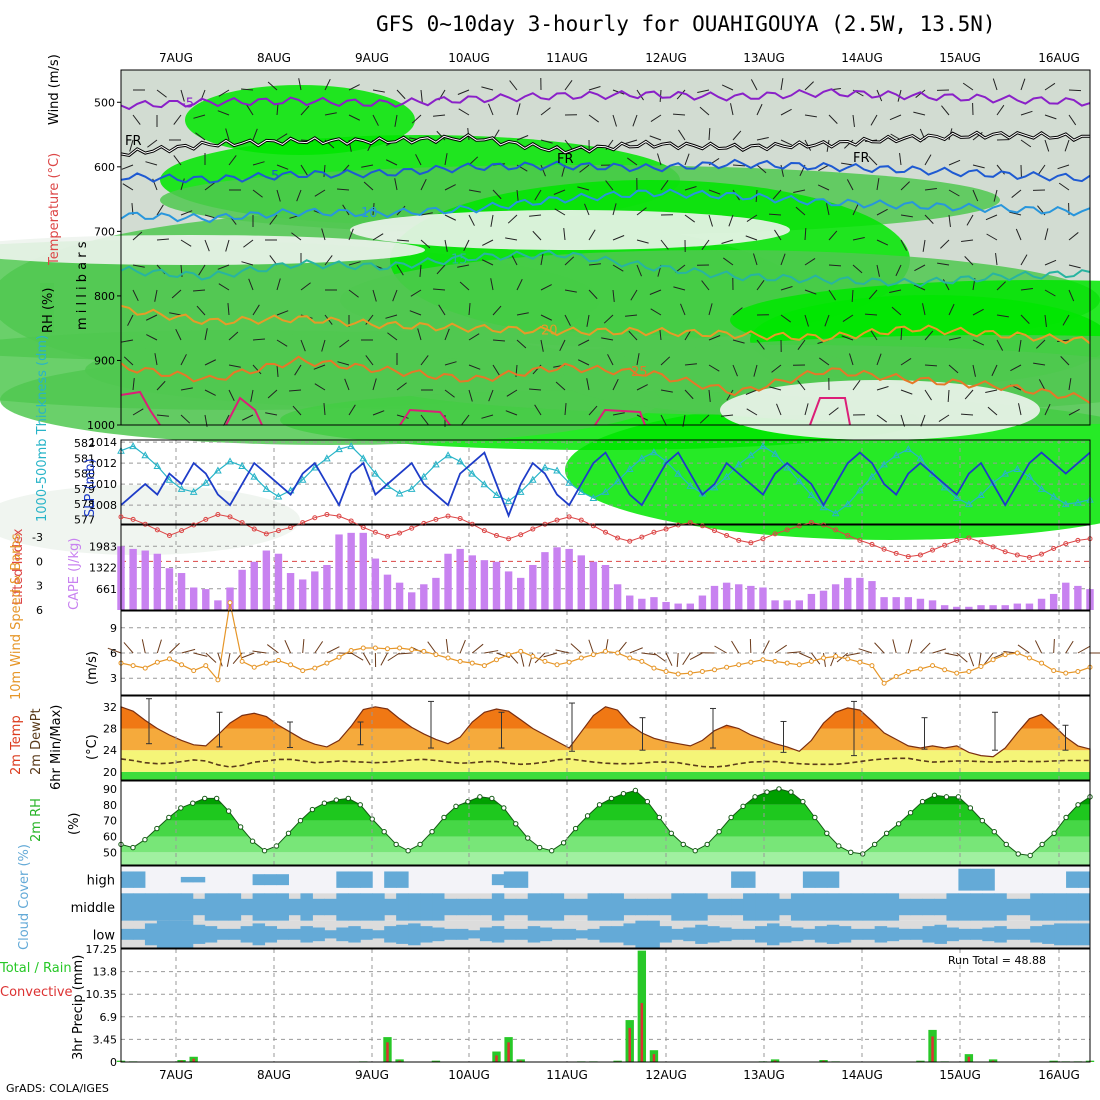 The height and width of the screenshot is (1100, 1100). Describe the element at coordinates (605, 171) in the screenshot. I see `isotherm-line` at that location.